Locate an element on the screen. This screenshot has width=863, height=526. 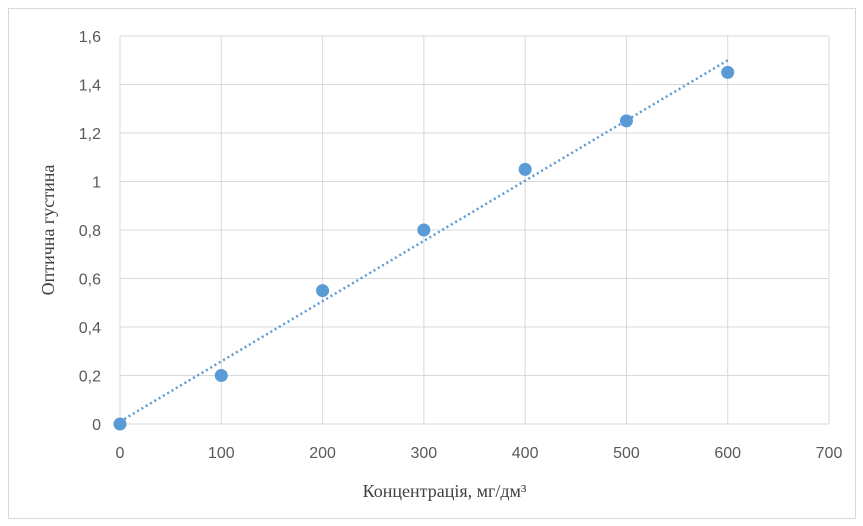
y-axis-title: Оптична густина is located at coordinates (48, 230).